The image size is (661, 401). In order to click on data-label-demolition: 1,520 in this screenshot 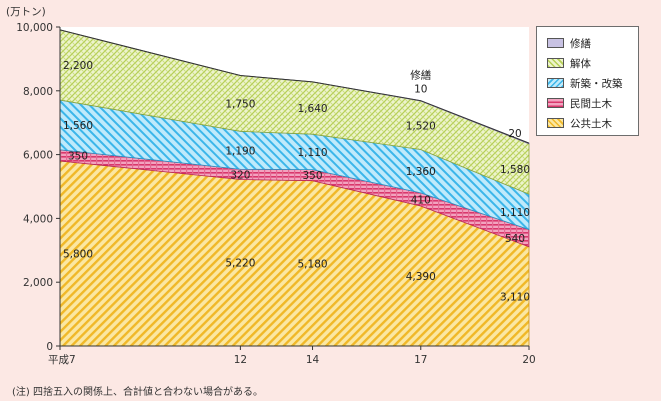, I will do `click(421, 126)`.